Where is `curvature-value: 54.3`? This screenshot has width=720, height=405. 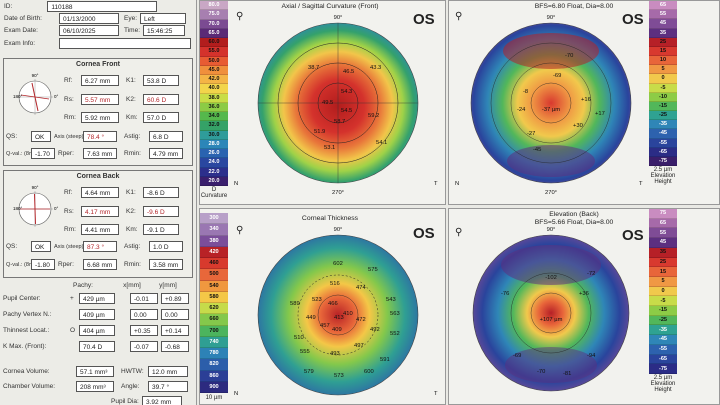
curvature-value: 54.3 is located at coordinates (346, 92).